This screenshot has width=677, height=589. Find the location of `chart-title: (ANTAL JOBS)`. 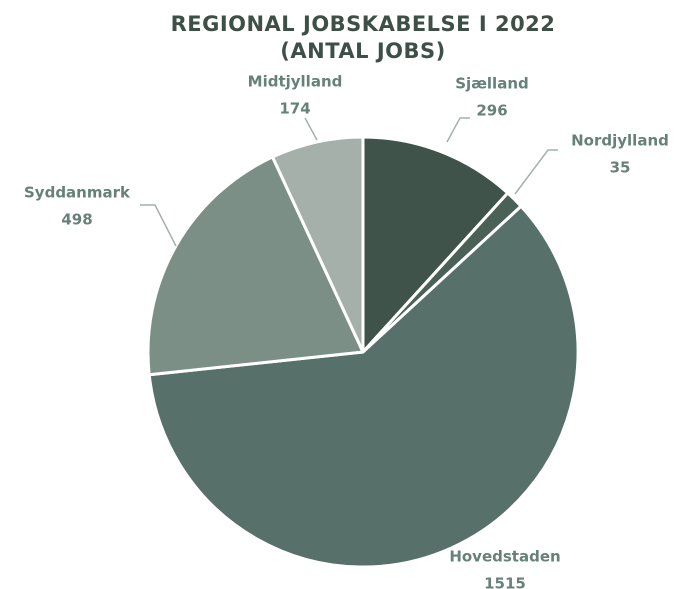

chart-title: (ANTAL JOBS) is located at coordinates (362, 51).